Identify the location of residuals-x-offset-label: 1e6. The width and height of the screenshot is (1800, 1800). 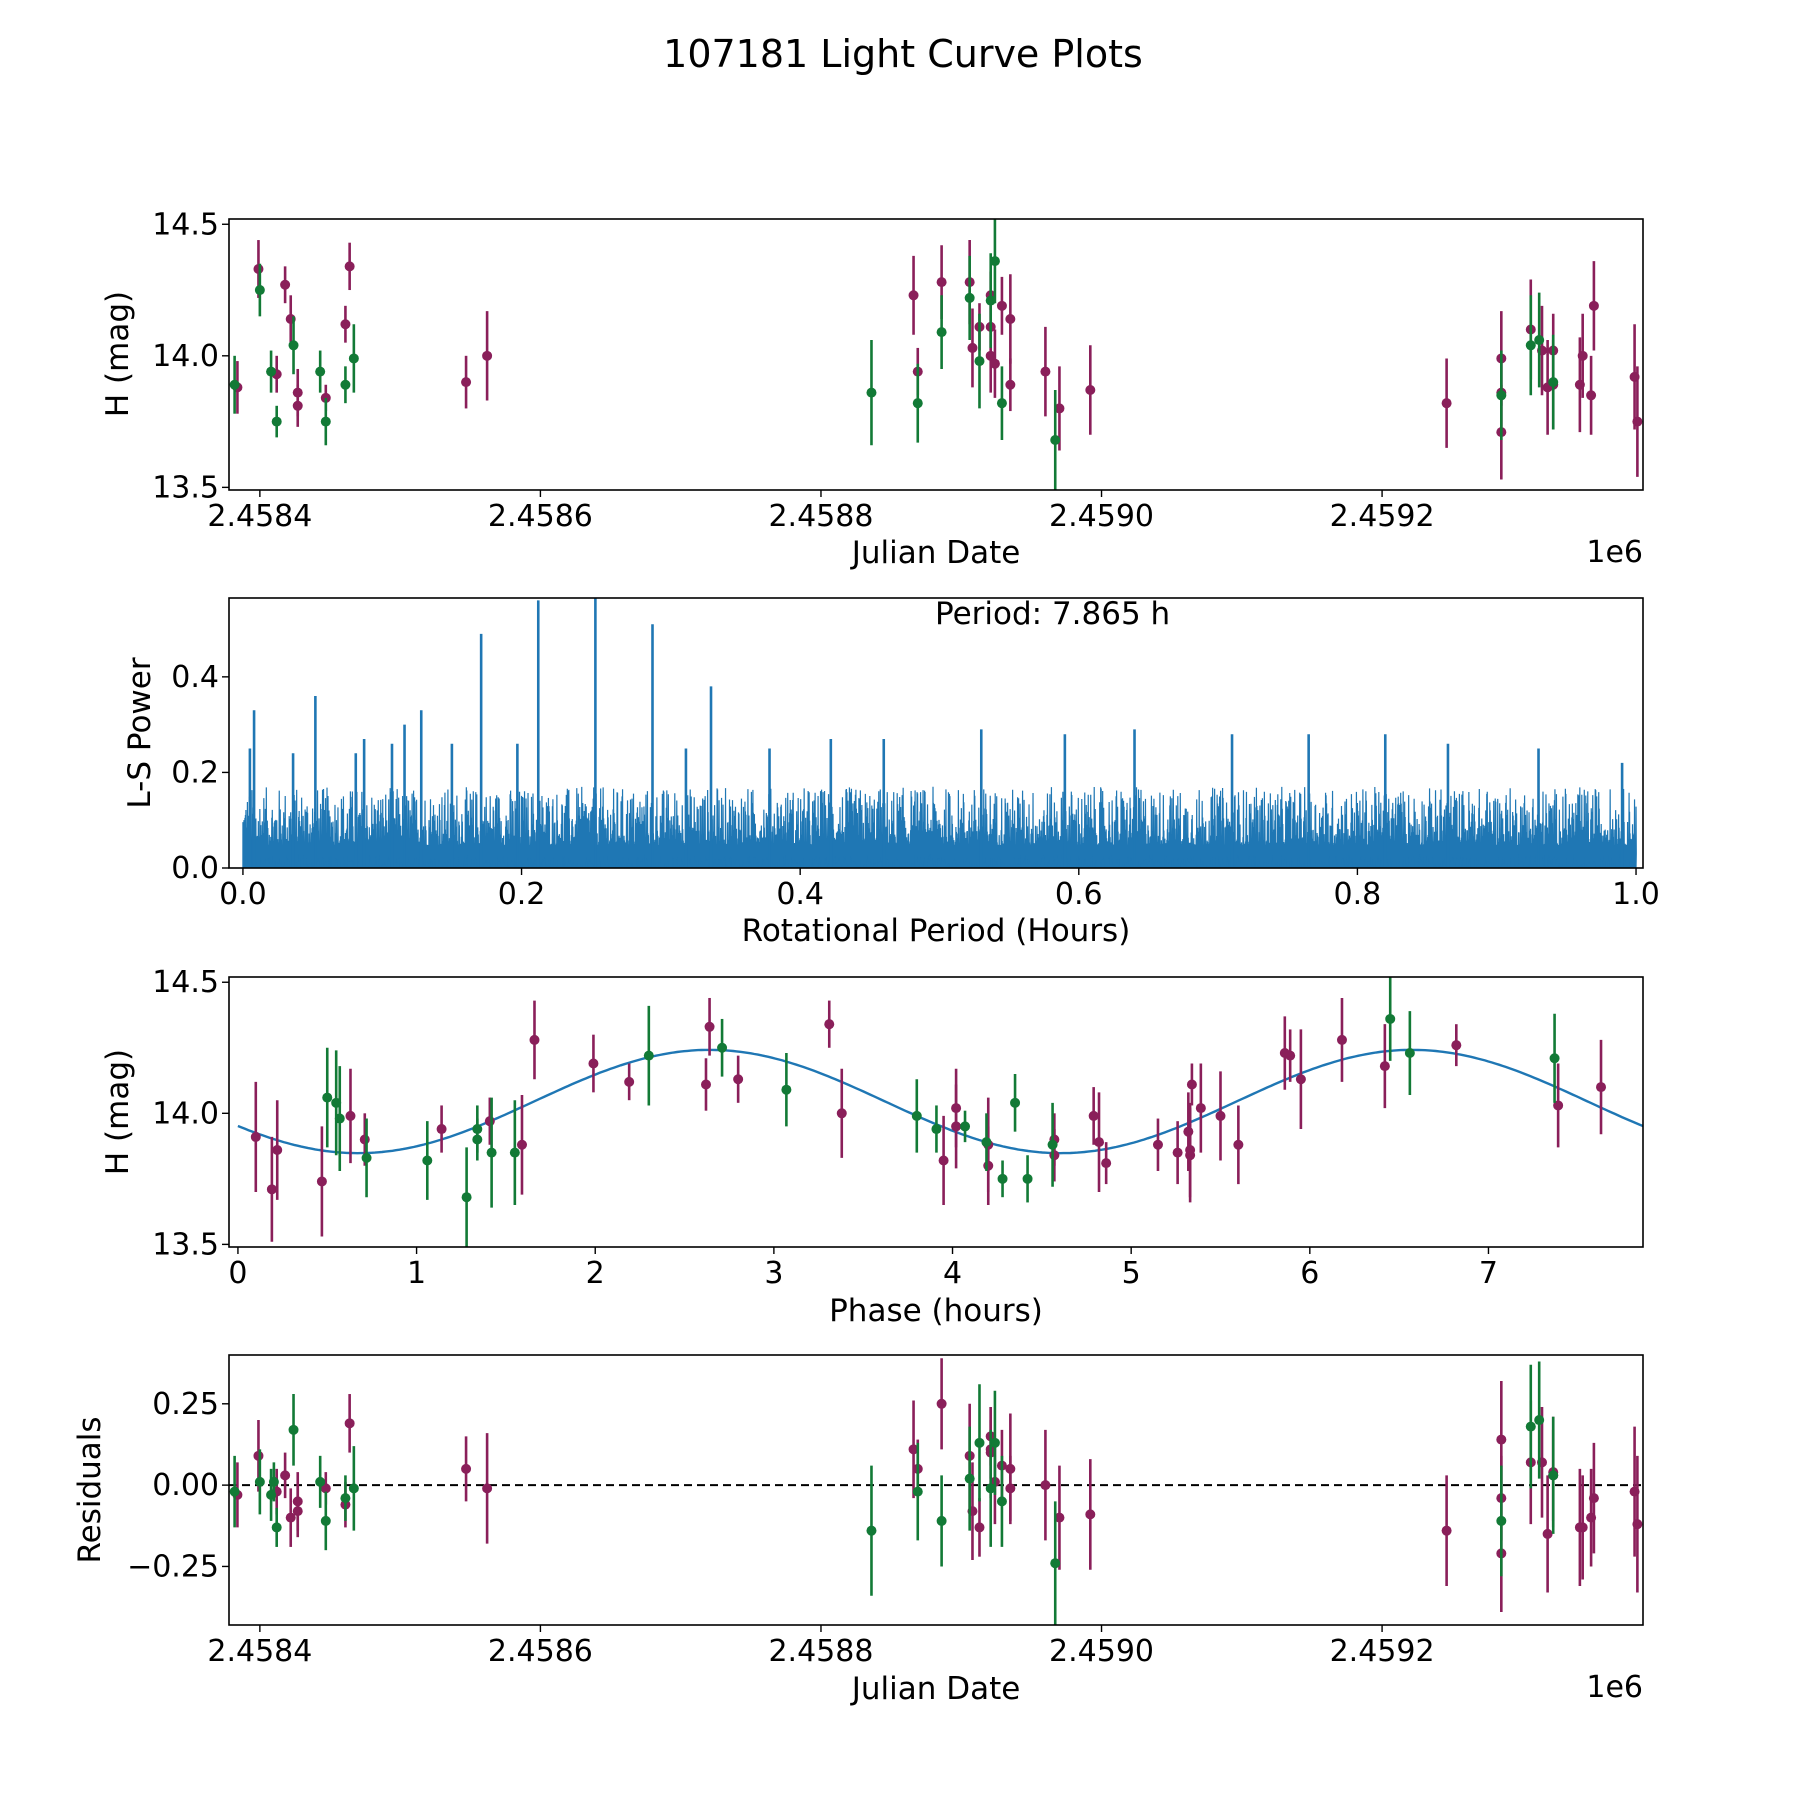
(1614, 1687).